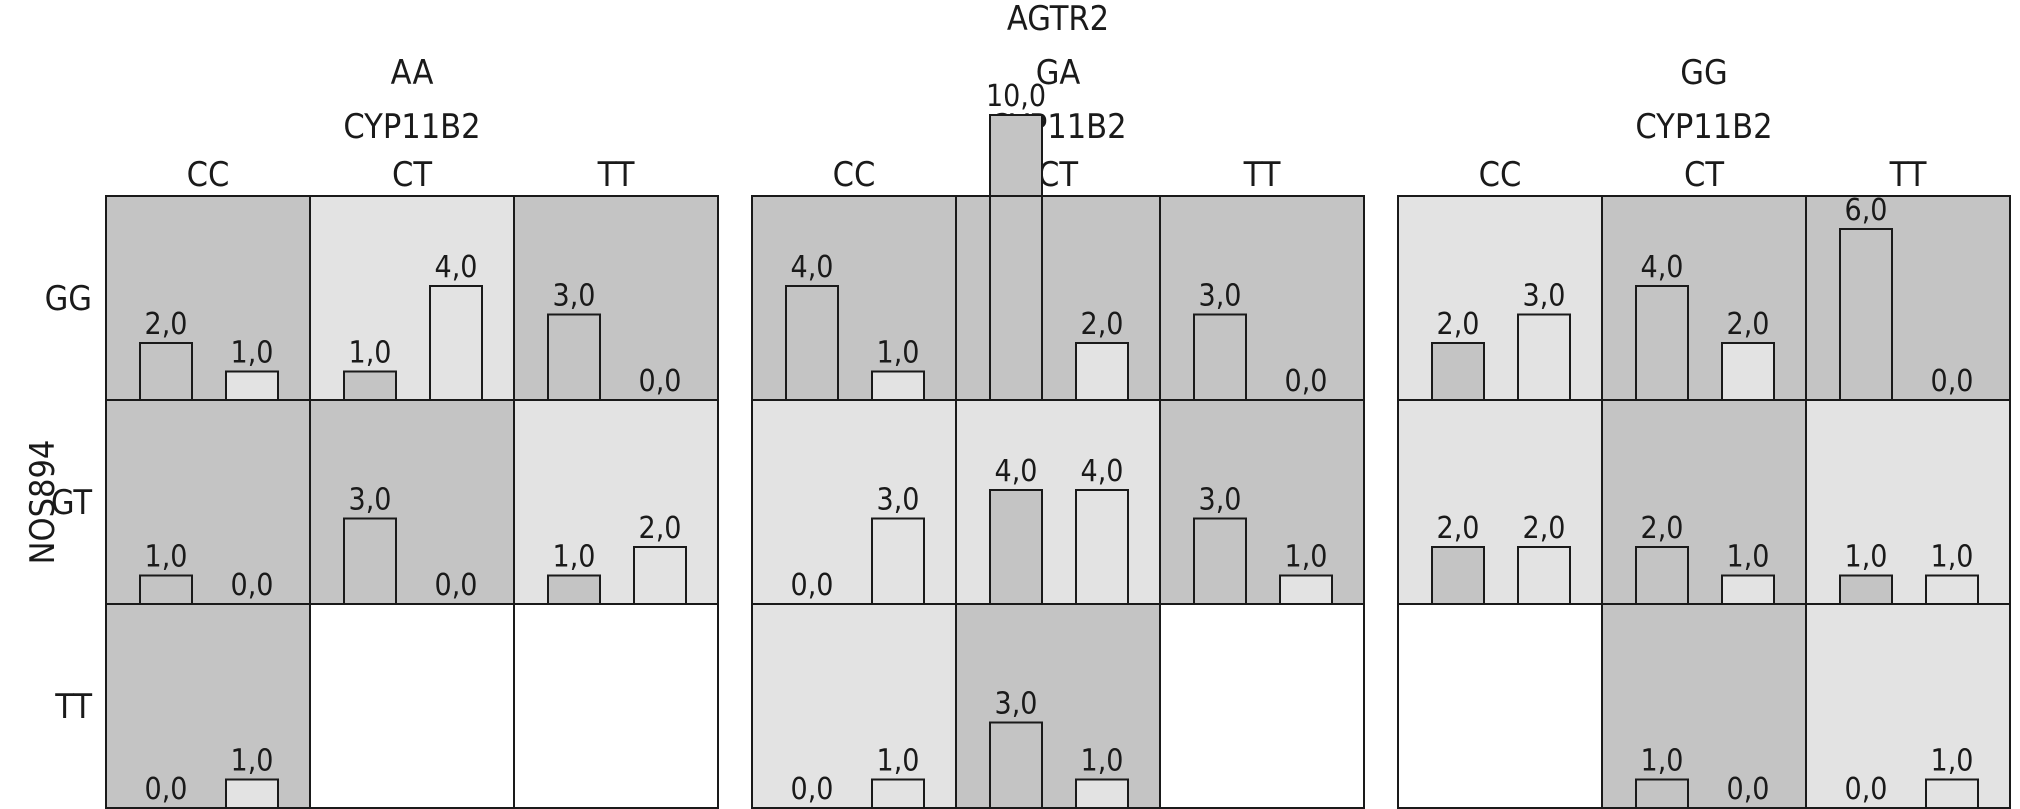 Image resolution: width=2020 pixels, height=809 pixels. I want to click on data-label: 10,0, so click(1016, 96).